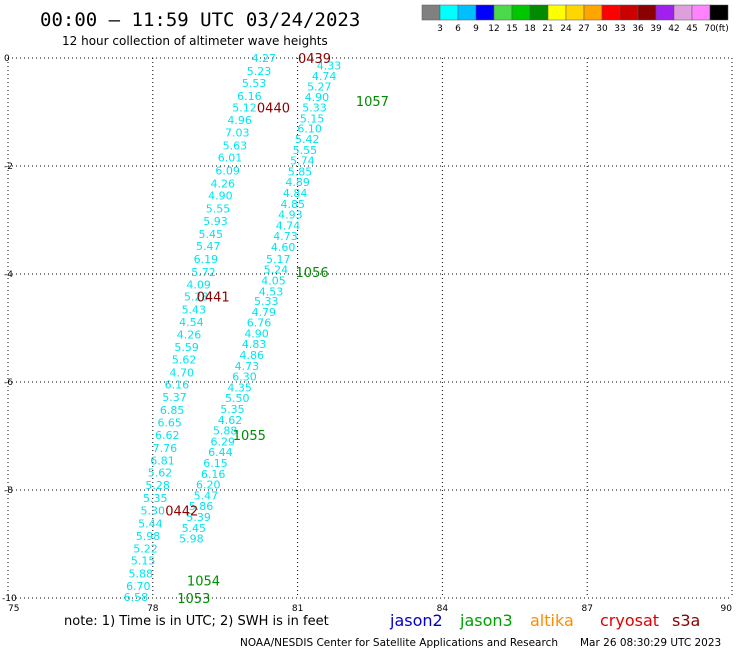 This screenshot has width=740, height=650. What do you see at coordinates (8, 167) in the screenshot?
I see `y-tick-label: -2` at bounding box center [8, 167].